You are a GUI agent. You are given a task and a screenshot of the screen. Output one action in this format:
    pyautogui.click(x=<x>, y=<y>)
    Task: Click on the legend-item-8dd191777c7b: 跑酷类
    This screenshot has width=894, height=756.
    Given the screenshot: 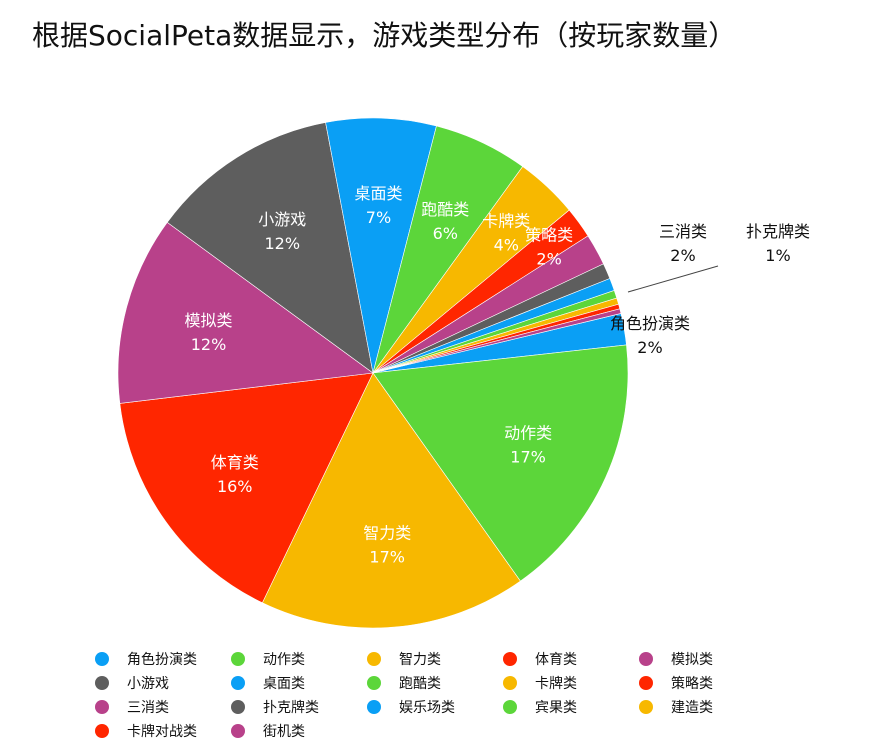 What is the action you would take?
    pyautogui.click(x=435, y=683)
    